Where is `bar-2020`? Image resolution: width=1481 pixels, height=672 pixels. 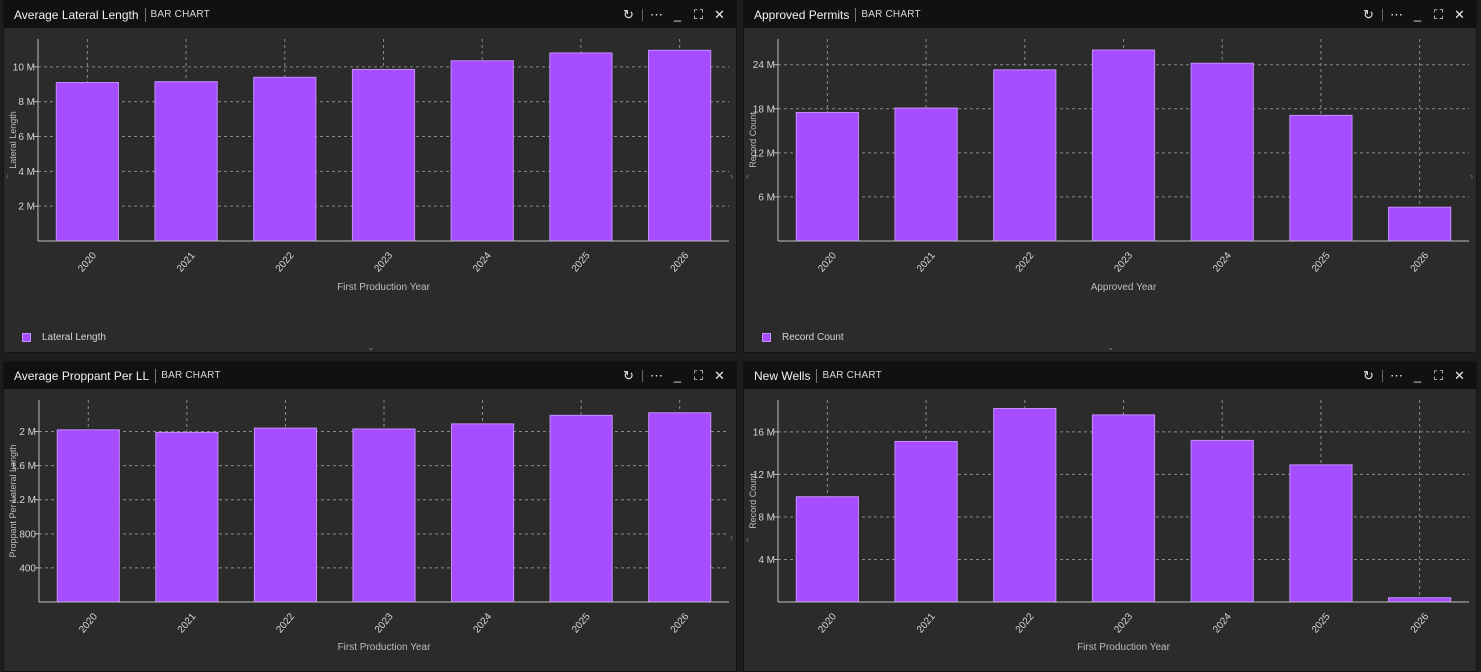 bar-2020 is located at coordinates (88, 516).